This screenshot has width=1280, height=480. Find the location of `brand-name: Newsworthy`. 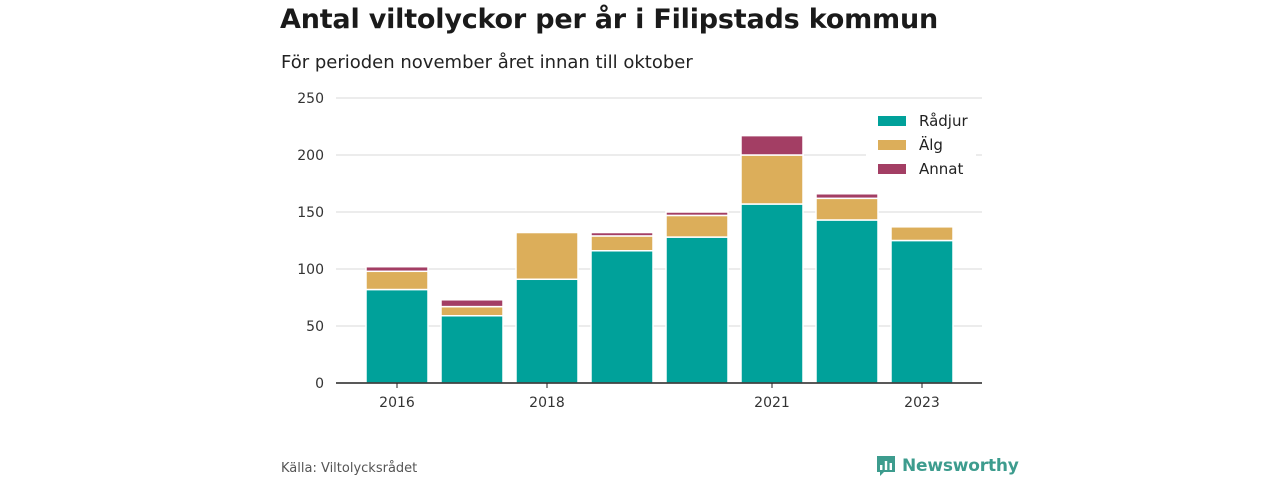

brand-name: Newsworthy is located at coordinates (960, 466).